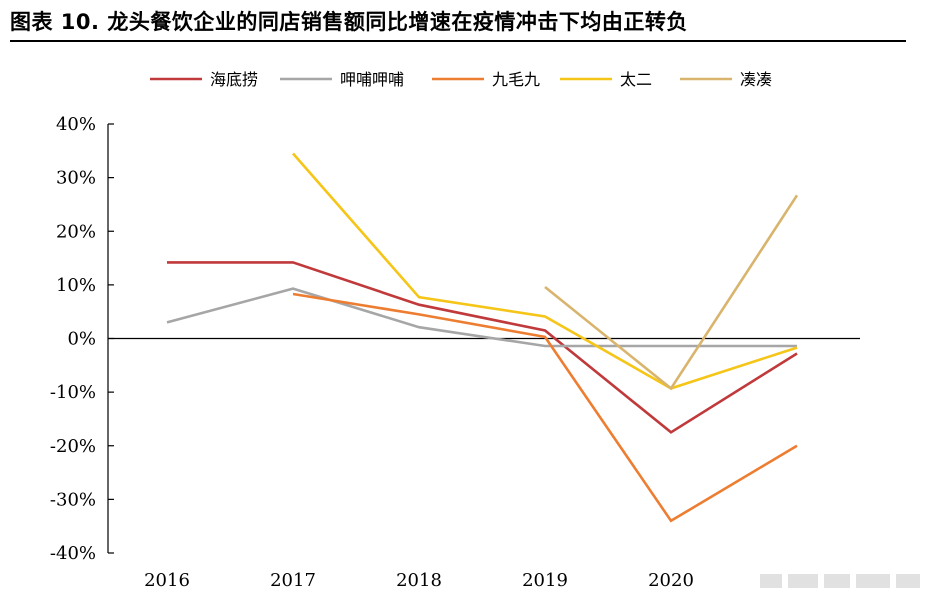 Image resolution: width=941 pixels, height=604 pixels. I want to click on y-tick-label: 20%, so click(76, 231).